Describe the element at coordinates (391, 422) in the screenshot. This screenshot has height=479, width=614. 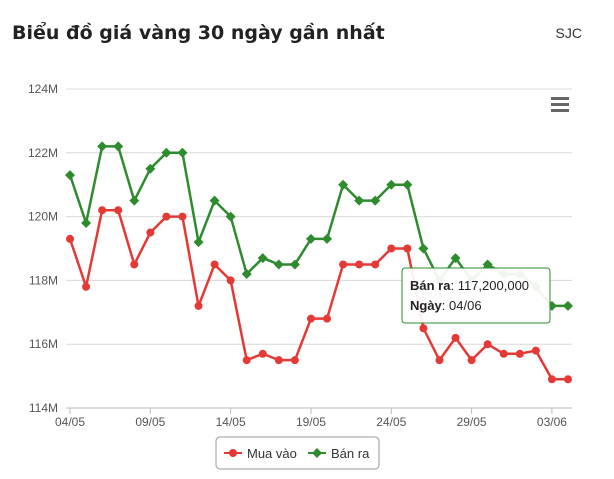
I see `x-tick-label: 24/05` at that location.